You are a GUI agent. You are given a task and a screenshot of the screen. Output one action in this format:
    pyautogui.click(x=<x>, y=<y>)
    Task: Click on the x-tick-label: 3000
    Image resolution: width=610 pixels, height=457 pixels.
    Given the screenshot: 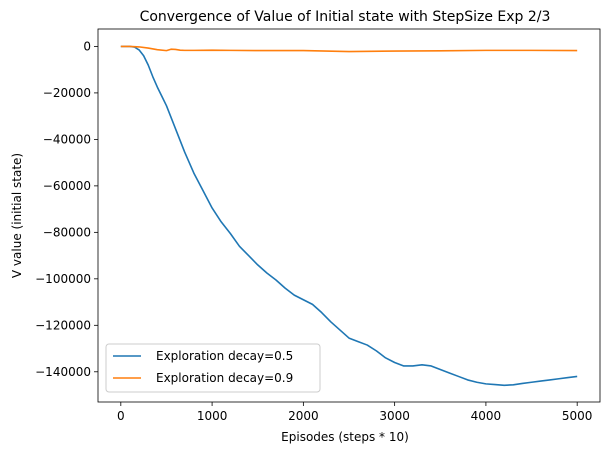 What is the action you would take?
    pyautogui.click(x=394, y=416)
    